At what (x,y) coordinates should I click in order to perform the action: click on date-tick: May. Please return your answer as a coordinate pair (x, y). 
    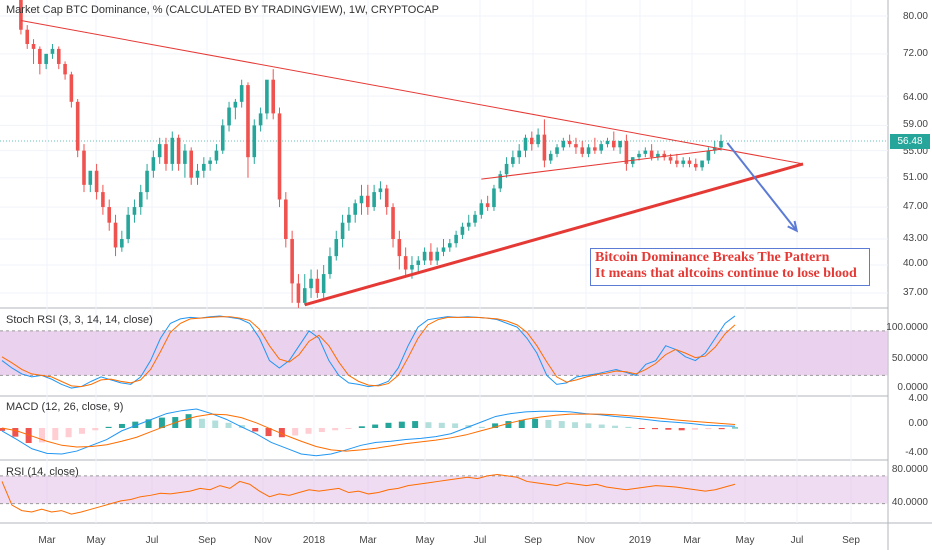
    Looking at the image, I should click on (745, 540).